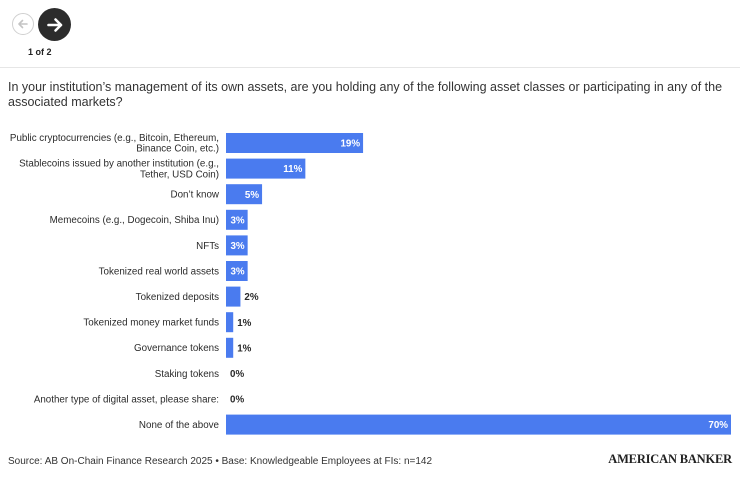 Image resolution: width=740 pixels, height=477 pixels. Describe the element at coordinates (159, 271) in the screenshot. I see `category-label: Tokenized real world assets` at that location.